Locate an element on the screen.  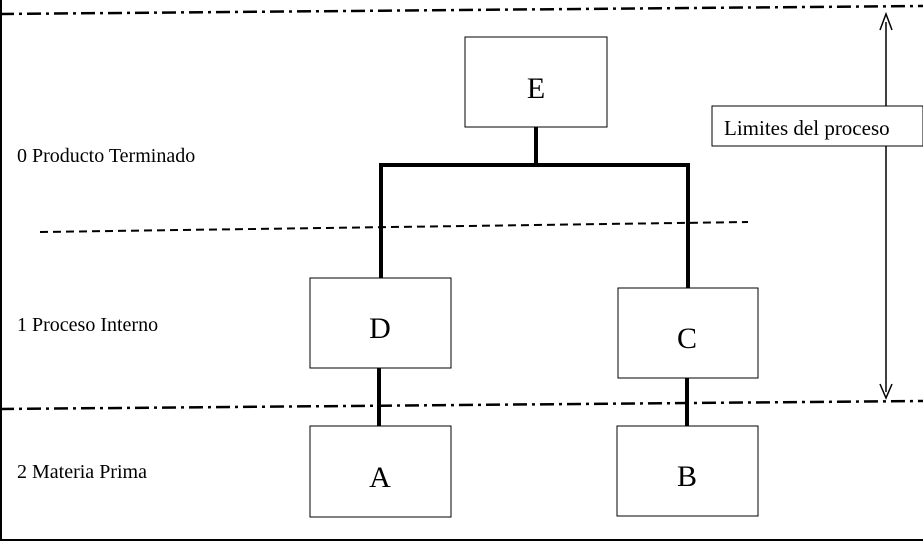
node-e-label: E is located at coordinates (536, 88).